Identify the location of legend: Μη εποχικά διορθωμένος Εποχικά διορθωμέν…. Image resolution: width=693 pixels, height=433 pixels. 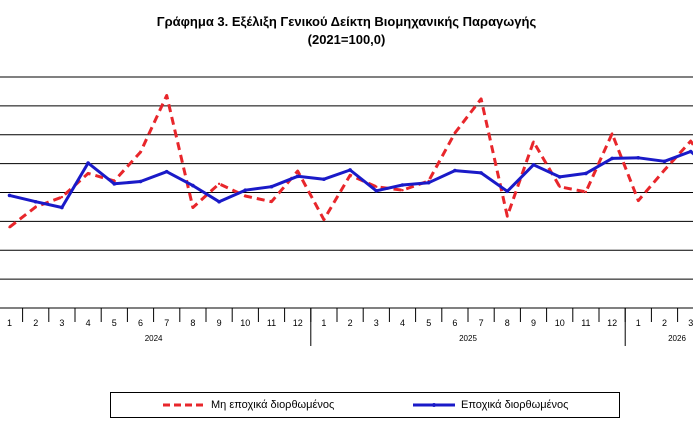
(365, 405).